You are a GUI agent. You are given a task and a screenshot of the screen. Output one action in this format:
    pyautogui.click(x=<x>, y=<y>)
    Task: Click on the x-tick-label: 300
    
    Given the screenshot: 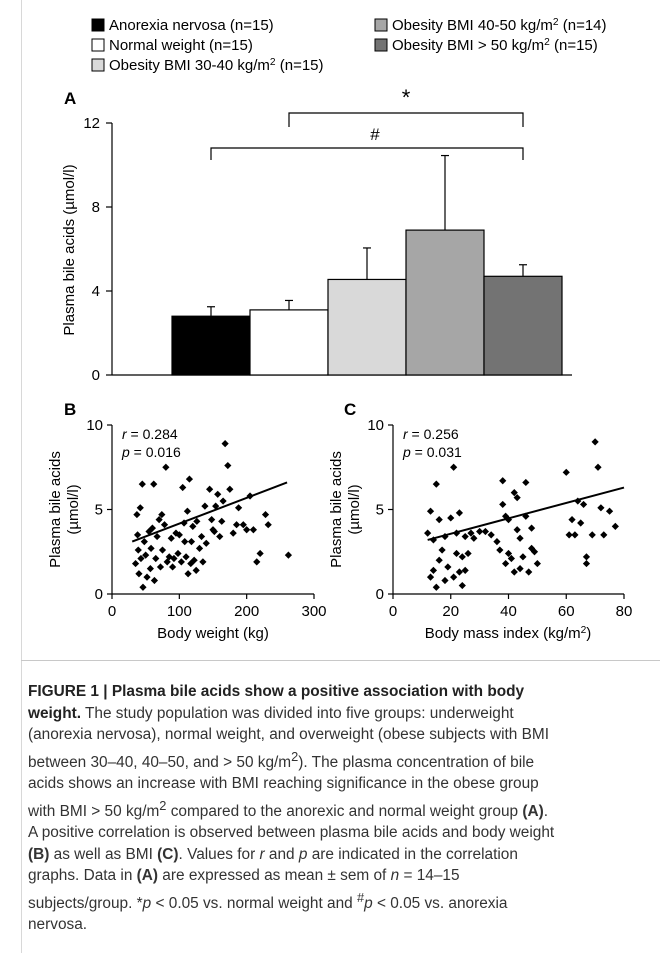 What is the action you would take?
    pyautogui.click(x=313, y=611)
    